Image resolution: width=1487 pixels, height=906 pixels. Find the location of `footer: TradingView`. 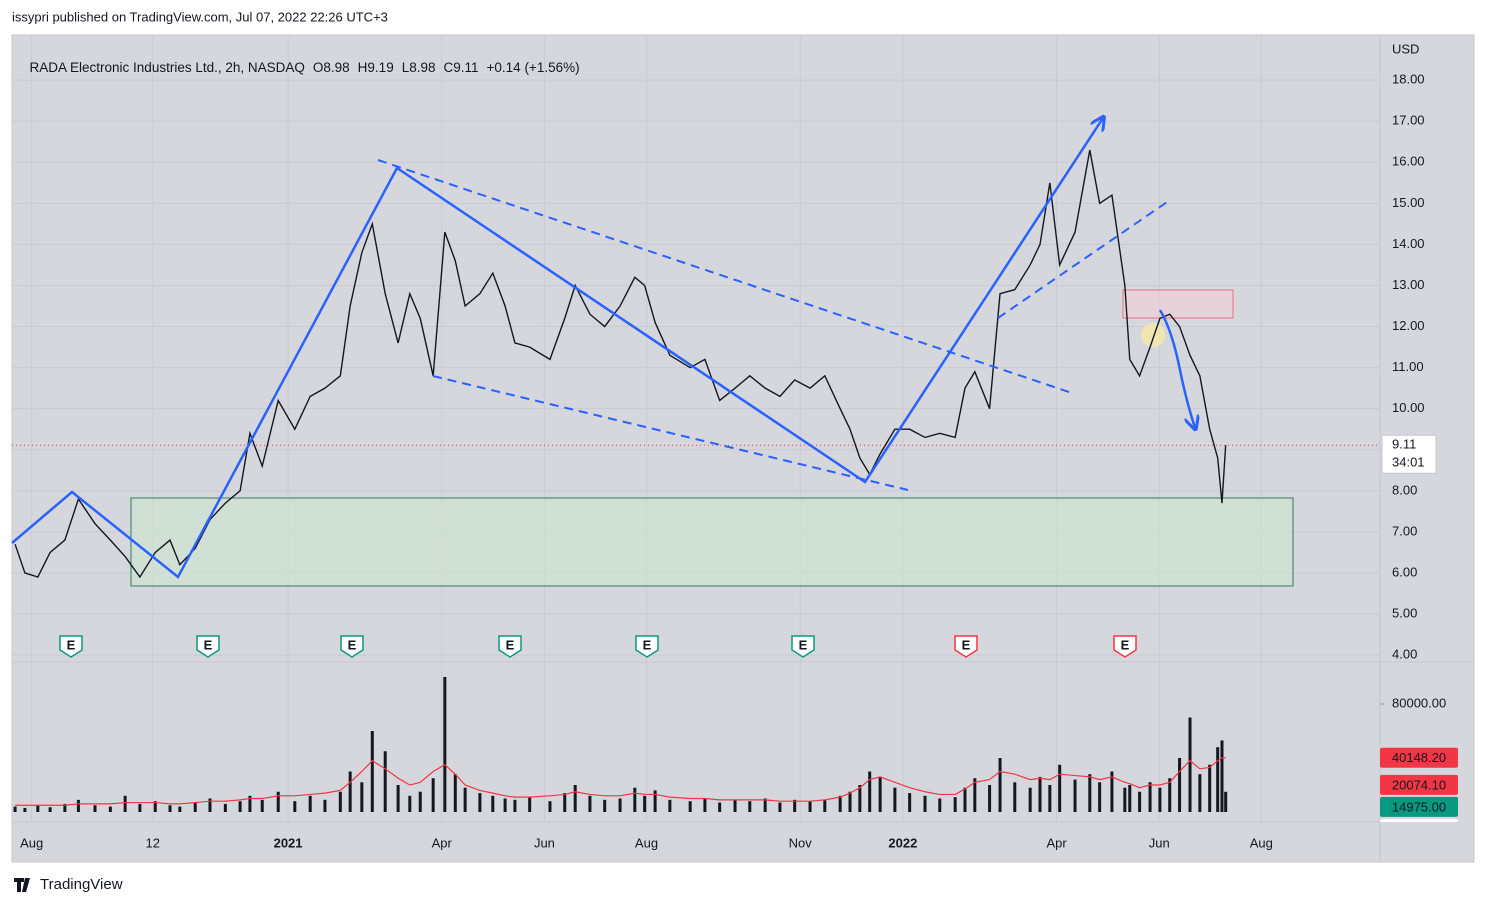

footer: TradingView is located at coordinates (81, 884).